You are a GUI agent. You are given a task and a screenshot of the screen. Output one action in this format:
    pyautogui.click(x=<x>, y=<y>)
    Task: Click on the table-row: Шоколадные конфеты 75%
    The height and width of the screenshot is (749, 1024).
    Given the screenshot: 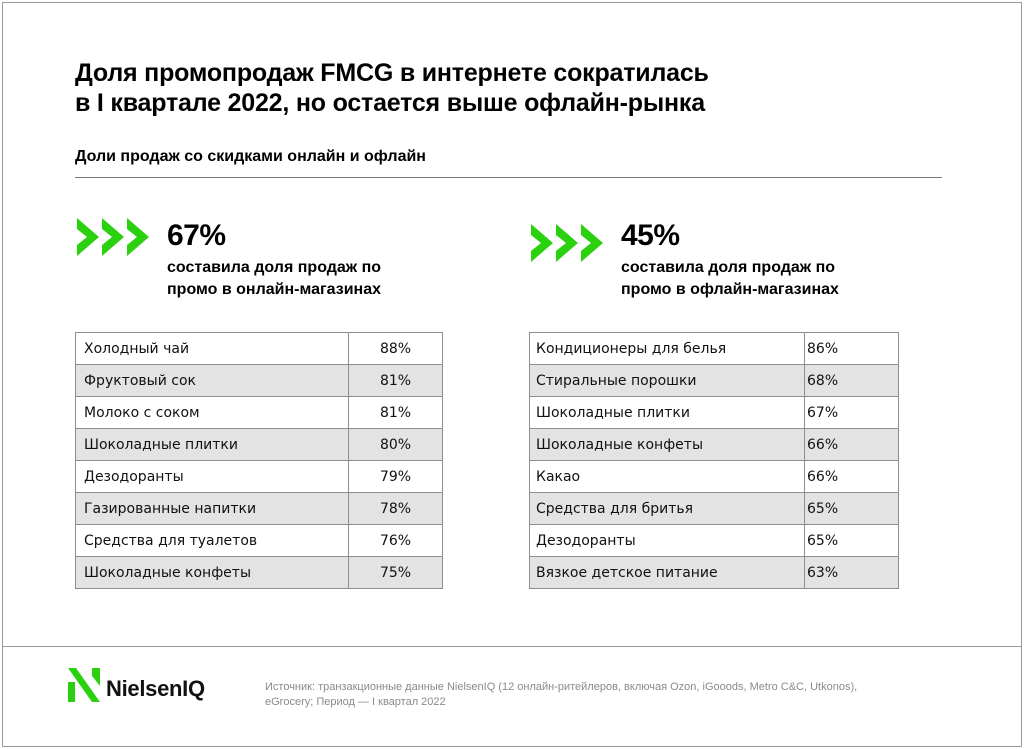 What is the action you would take?
    pyautogui.click(x=259, y=572)
    